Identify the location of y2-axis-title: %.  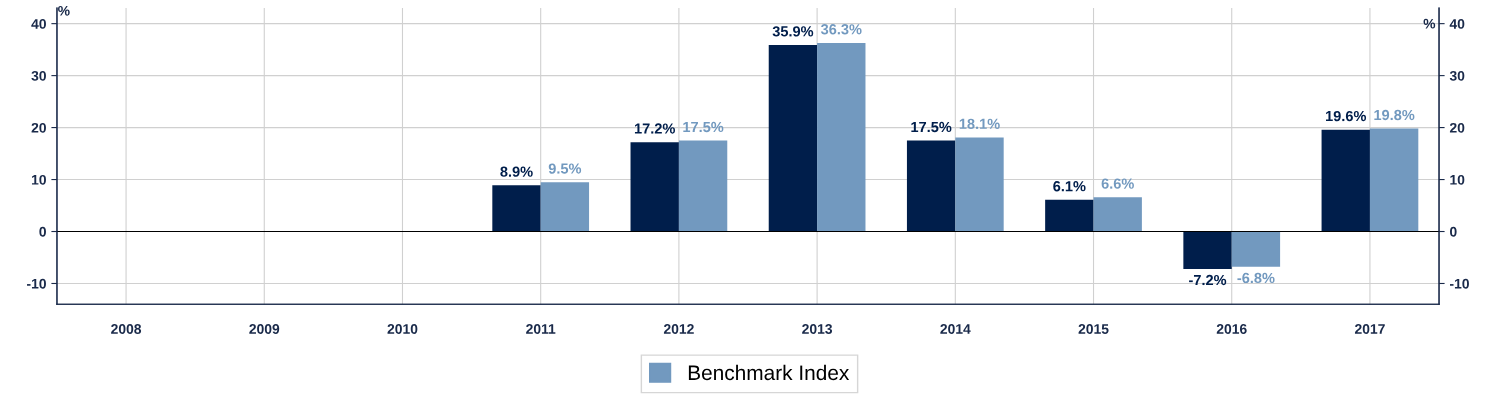
(1429, 23).